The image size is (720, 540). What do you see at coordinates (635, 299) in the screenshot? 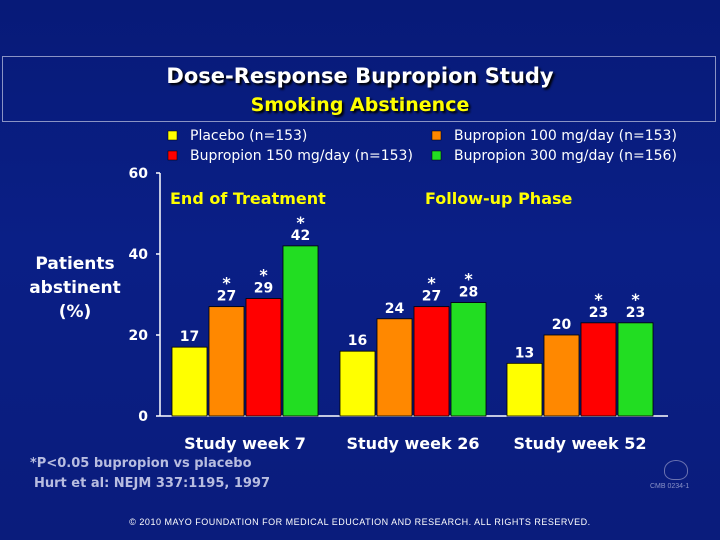
I see `significance-marker-2-3: *` at bounding box center [635, 299].